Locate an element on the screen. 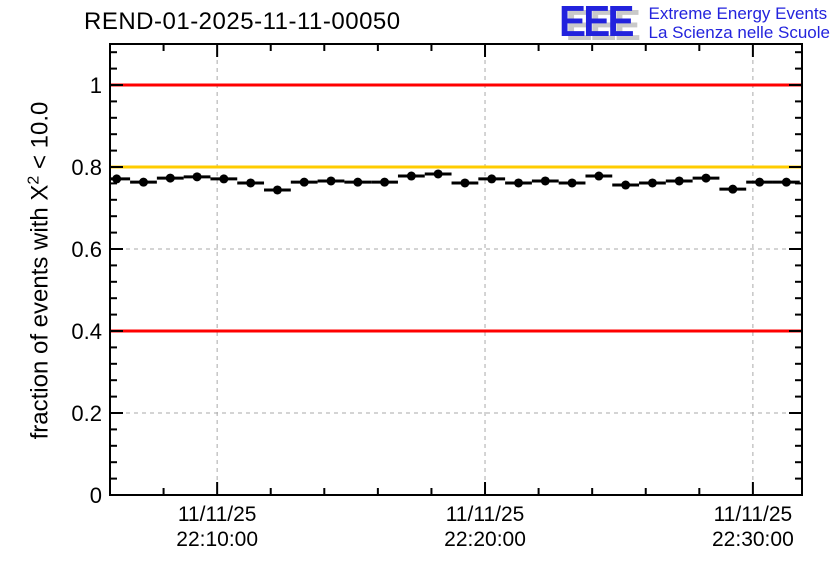 Image resolution: width=836 pixels, height=572 pixels. x-tick-label-time: 22:20:00 is located at coordinates (485, 539).